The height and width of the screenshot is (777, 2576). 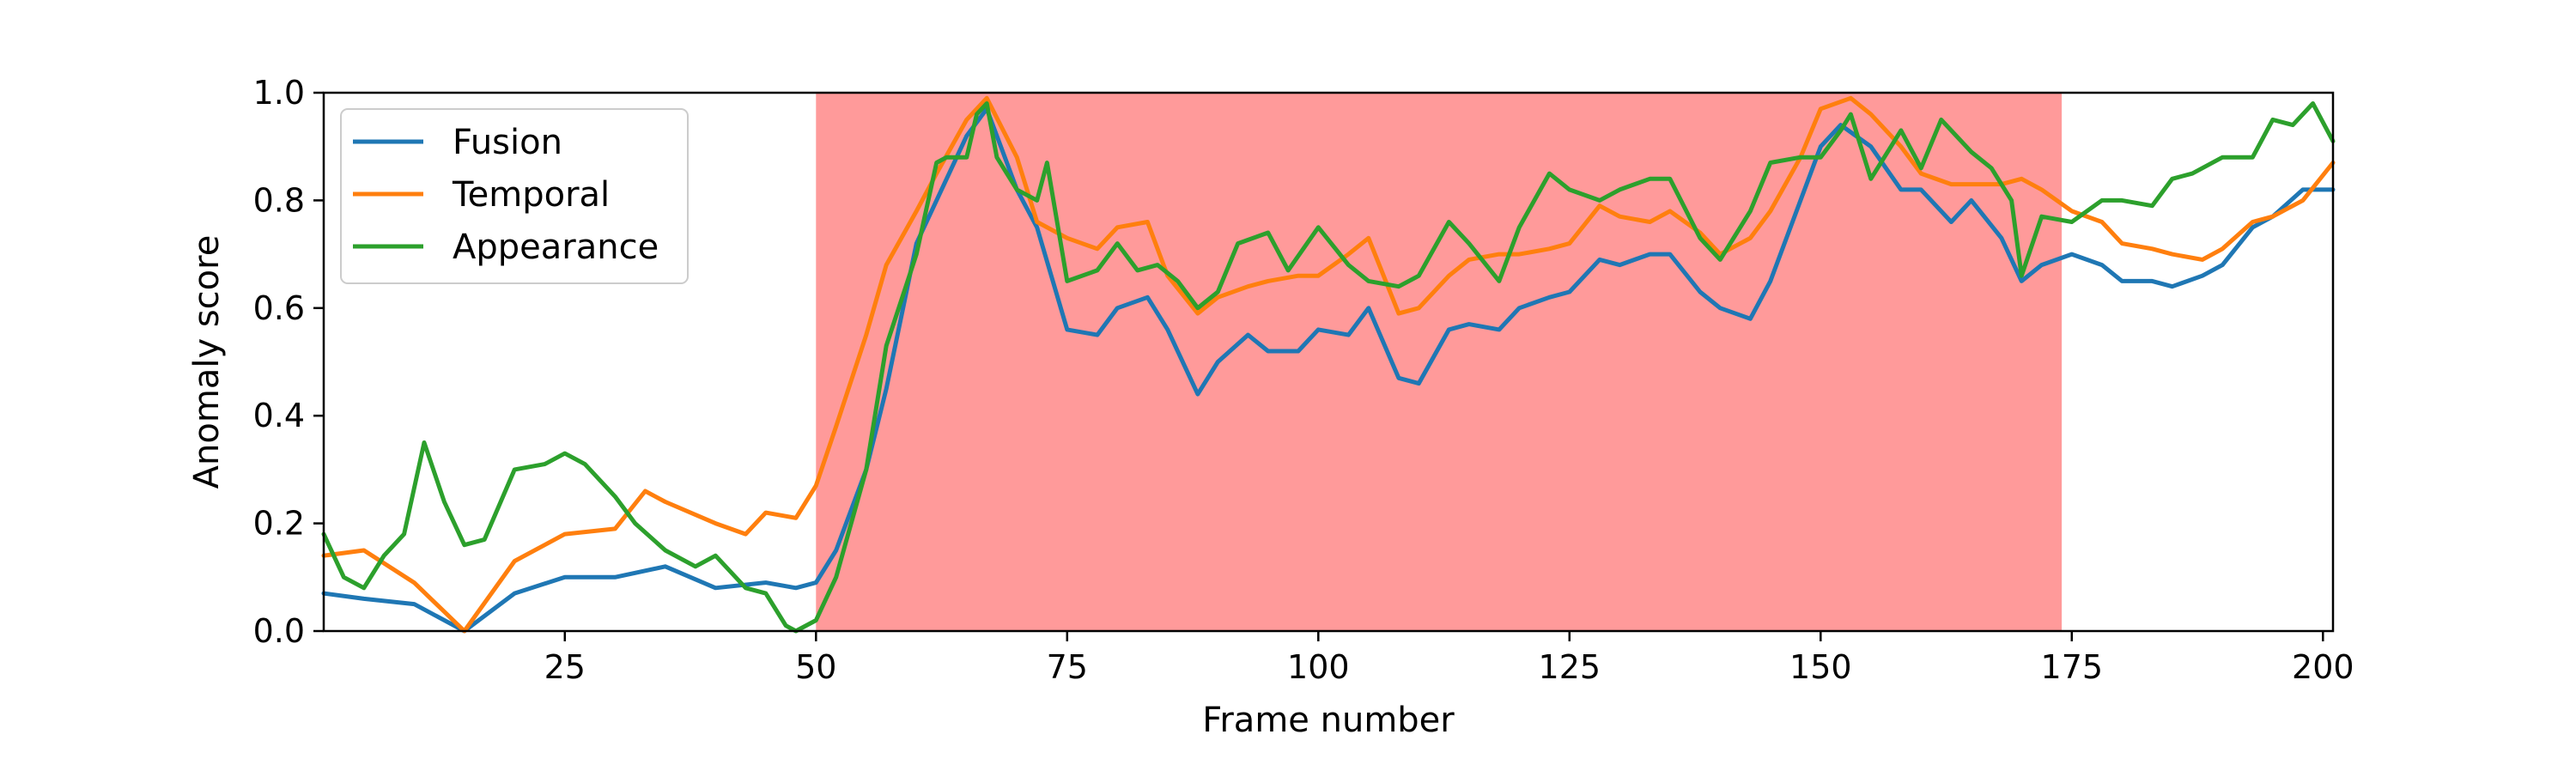 I want to click on x-axis-label: Frame number, so click(x=1328, y=720).